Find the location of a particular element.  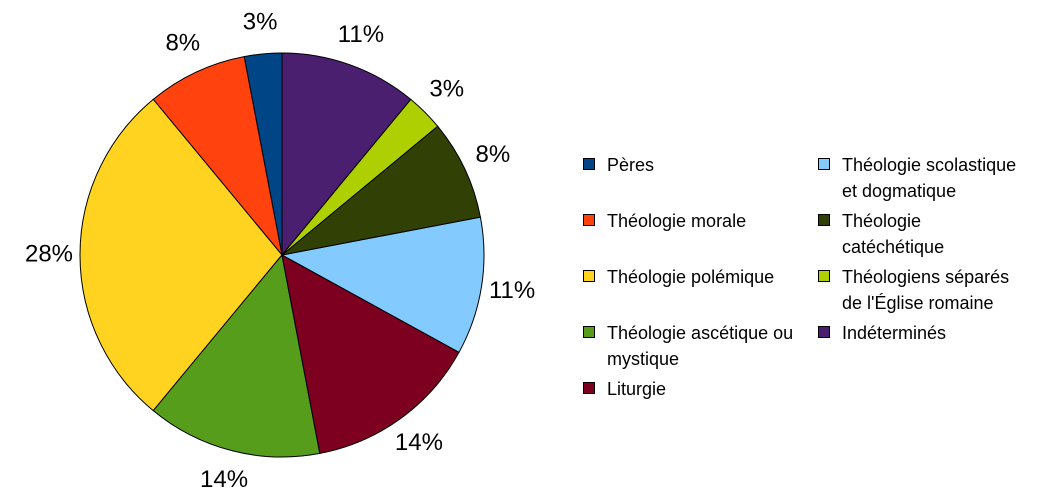

legend-label: Théologie polémique is located at coordinates (691, 277).